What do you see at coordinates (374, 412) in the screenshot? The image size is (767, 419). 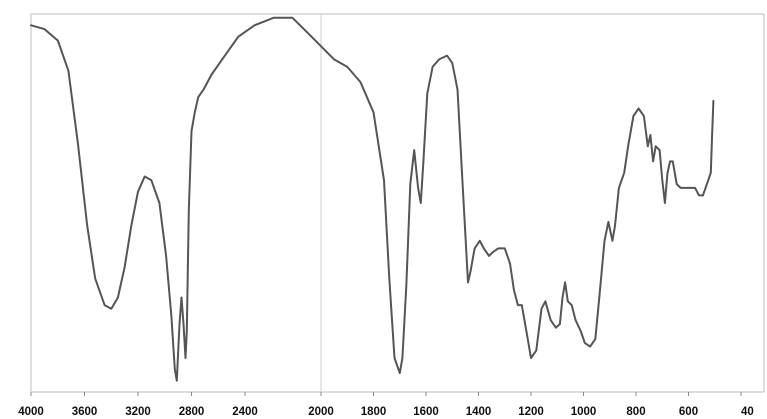 I see `x-tick-label: 1800` at bounding box center [374, 412].